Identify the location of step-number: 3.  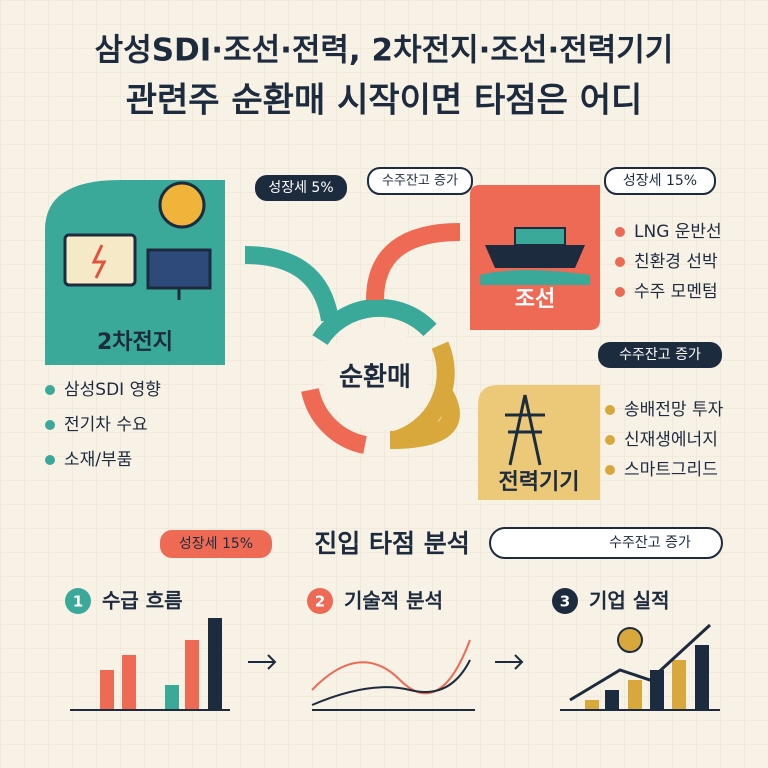
(565, 602).